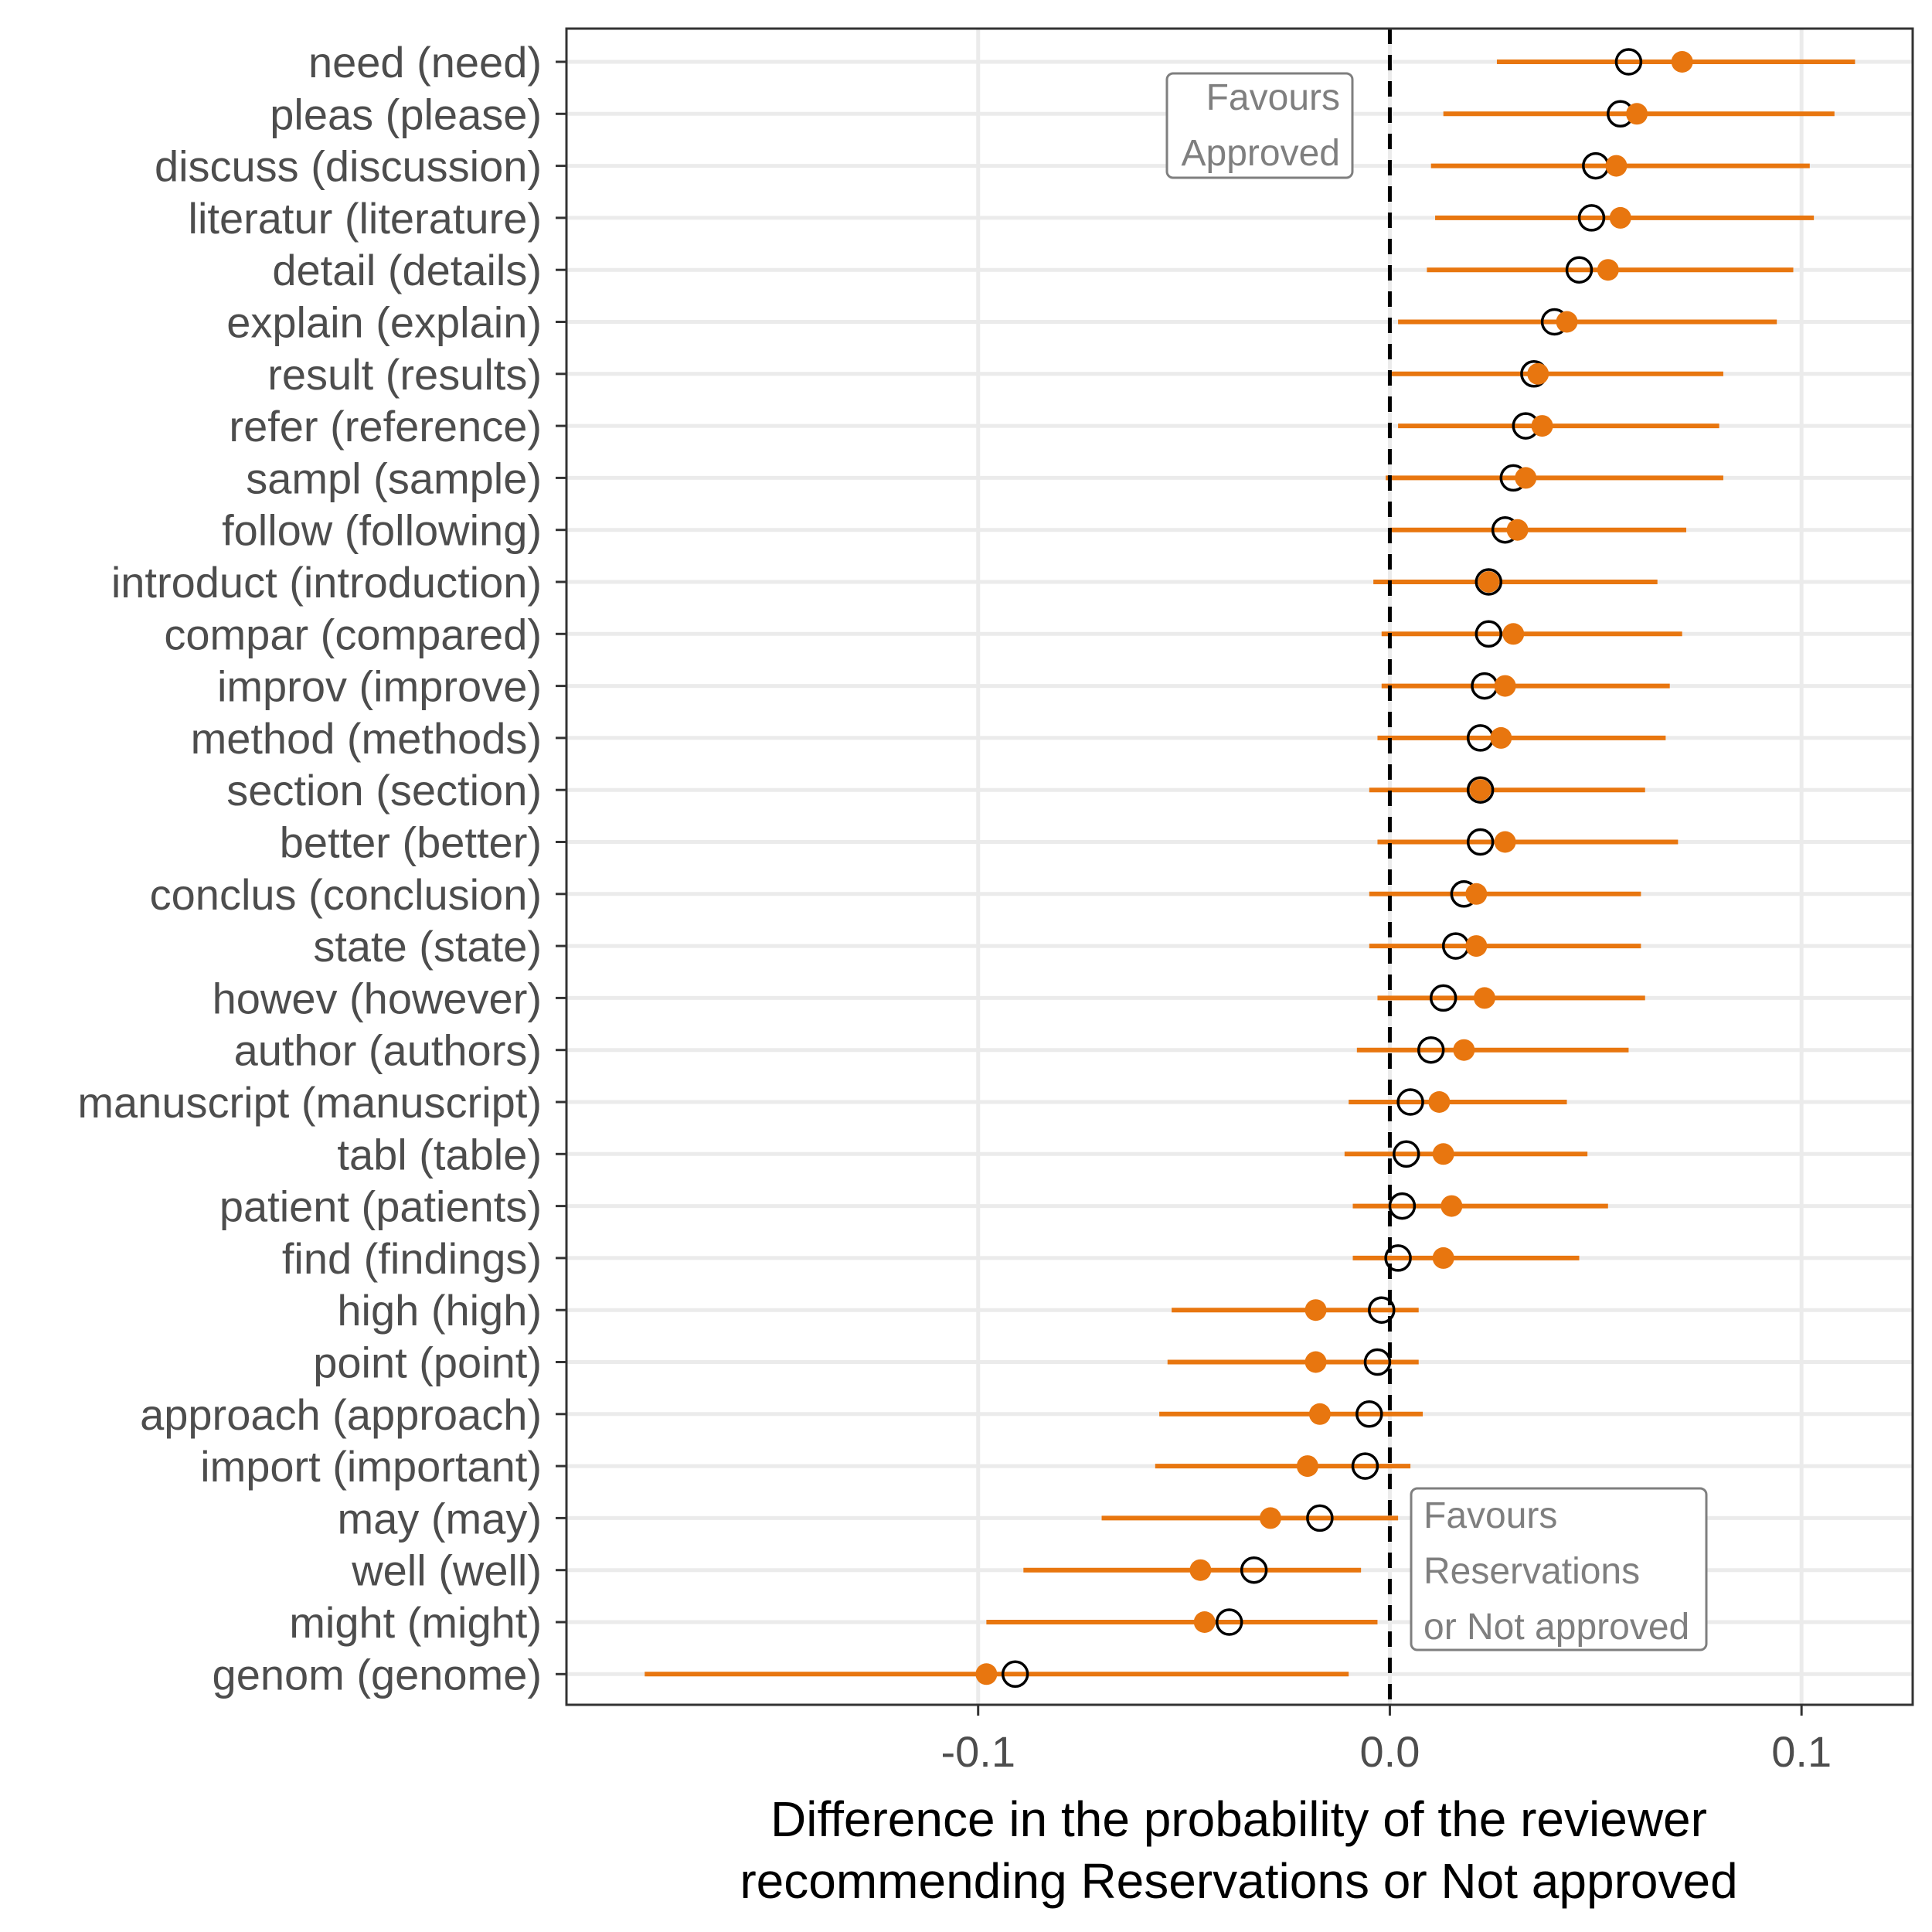  I want to click on y-tick-label: sampl (sample), so click(394, 478).